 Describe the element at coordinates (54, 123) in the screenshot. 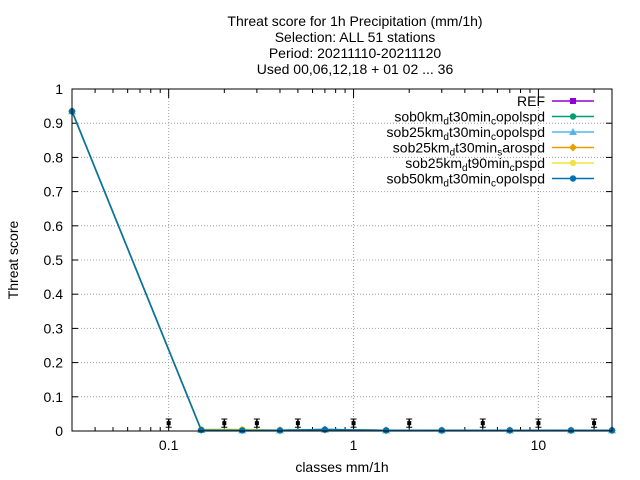

I see `y-tick-label: 0.9` at that location.